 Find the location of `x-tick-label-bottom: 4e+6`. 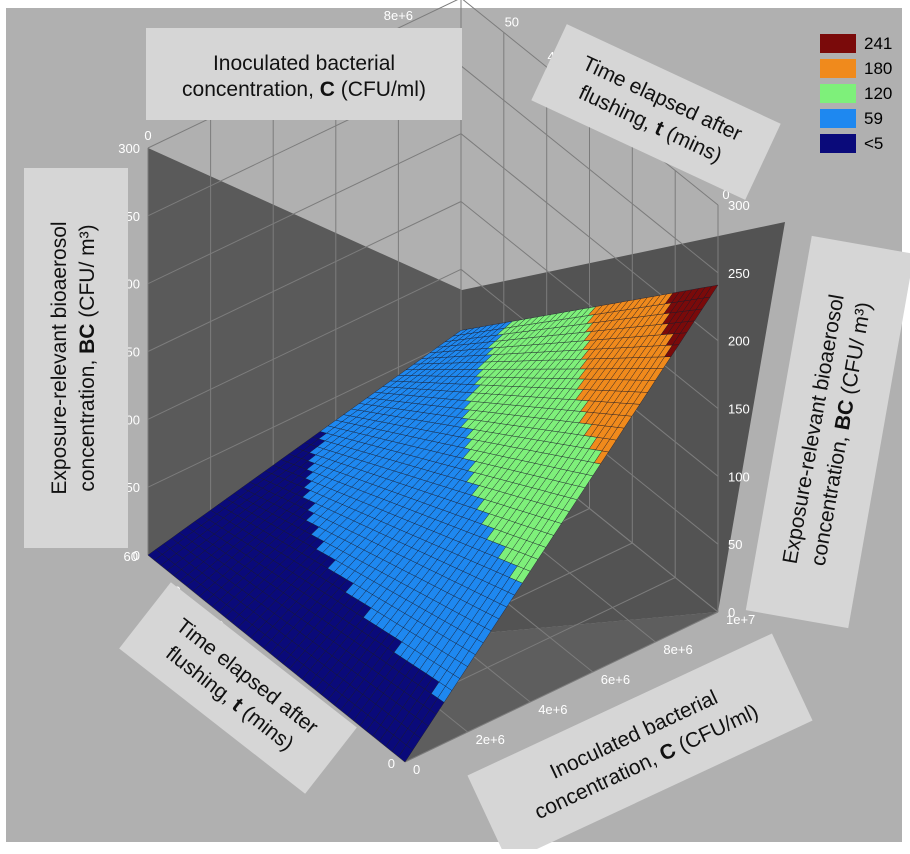

x-tick-label-bottom: 4e+6 is located at coordinates (552, 709).